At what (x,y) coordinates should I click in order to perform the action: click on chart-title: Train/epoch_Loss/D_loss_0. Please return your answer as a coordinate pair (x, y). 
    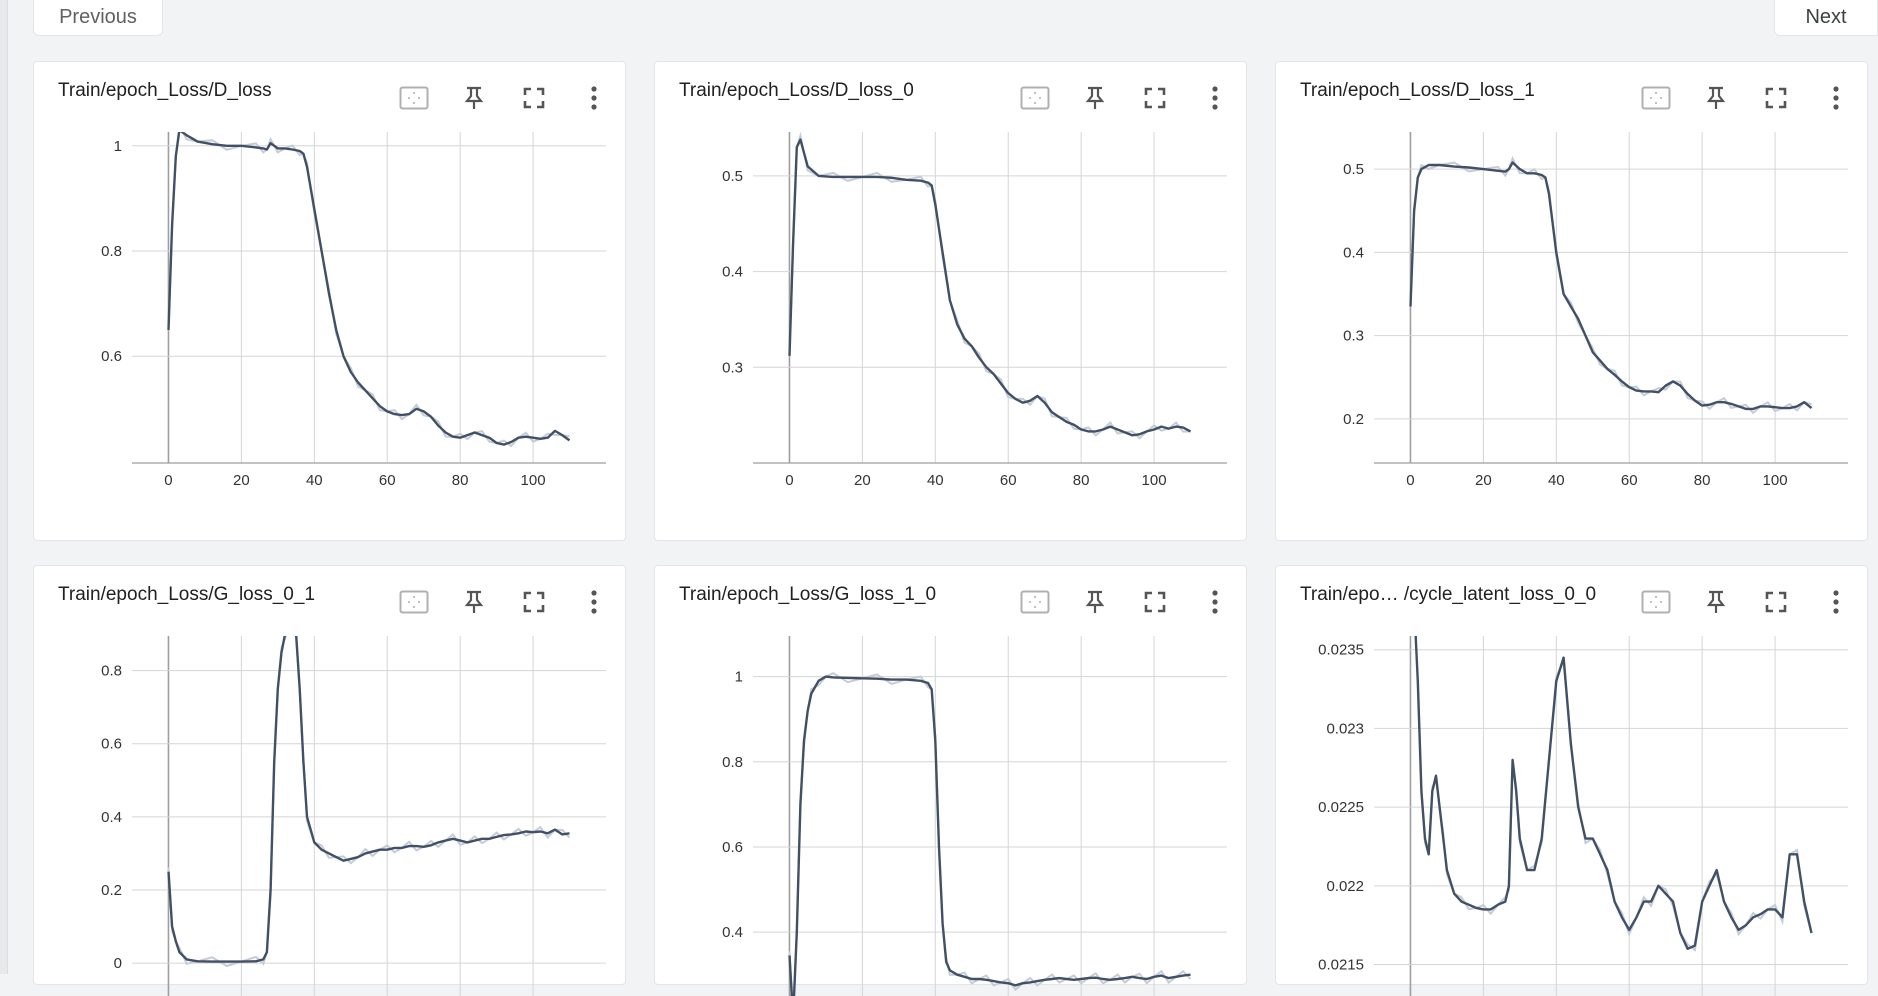
    Looking at the image, I should click on (796, 90).